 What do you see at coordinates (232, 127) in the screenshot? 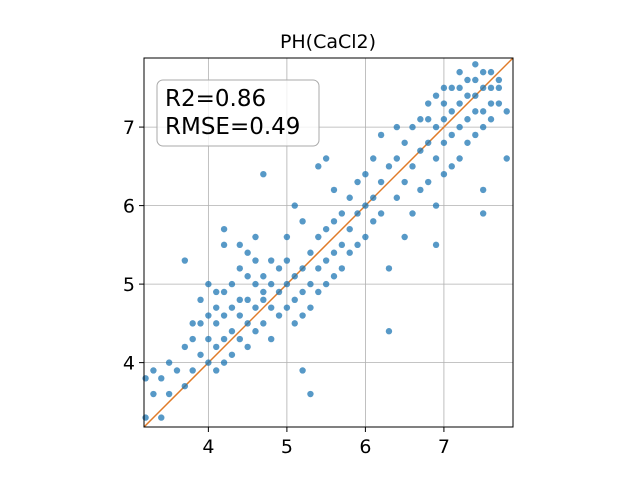
I see `rmse-label: RMSE=0.49` at bounding box center [232, 127].